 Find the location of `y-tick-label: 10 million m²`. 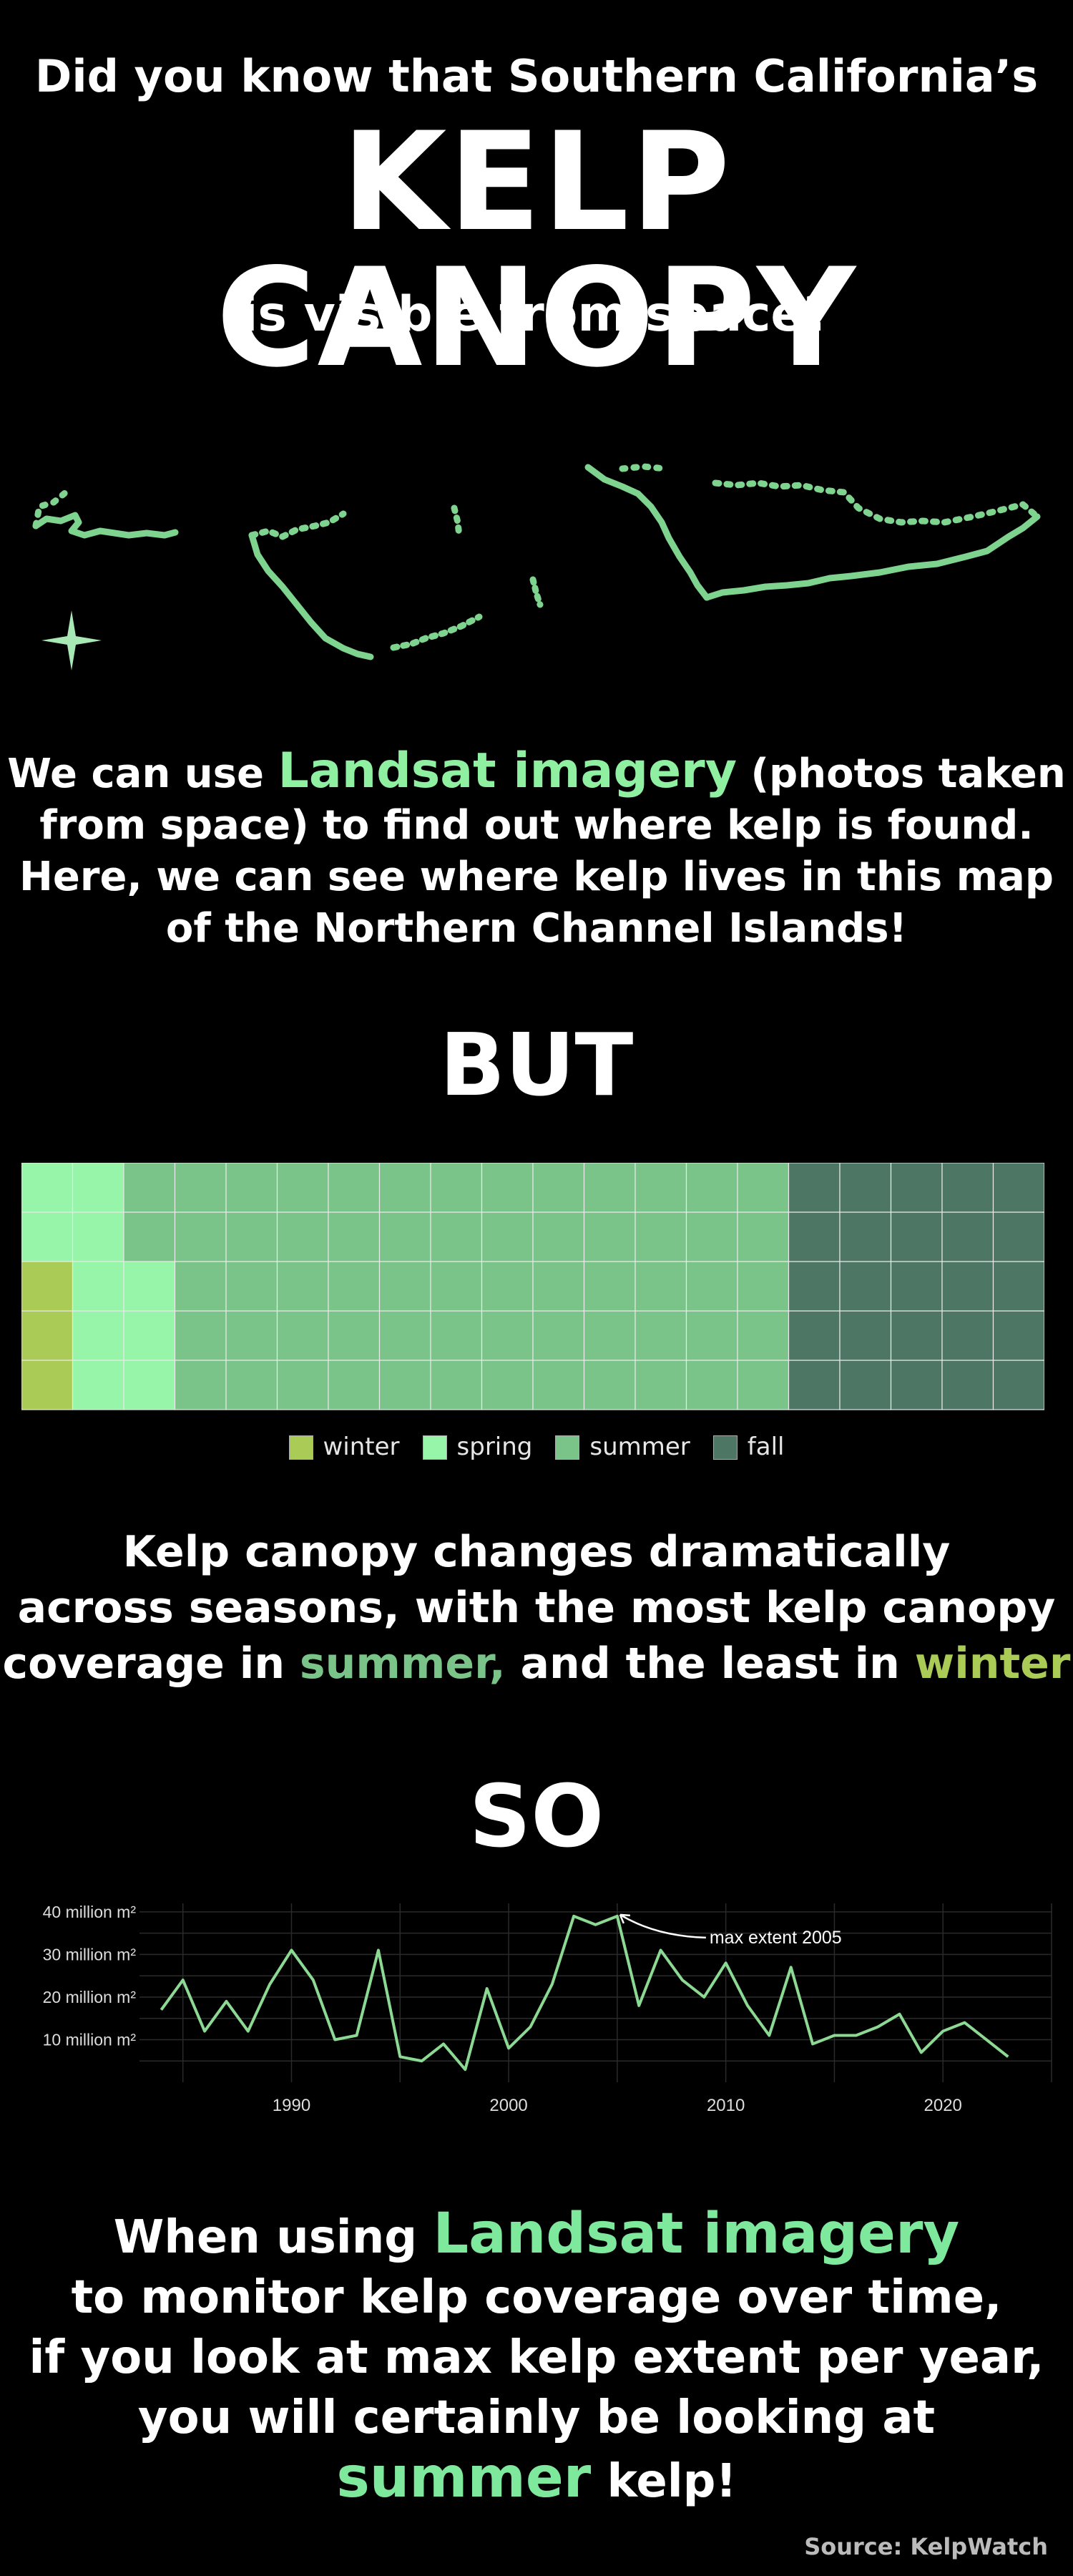

y-tick-label: 10 million m² is located at coordinates (90, 2039).